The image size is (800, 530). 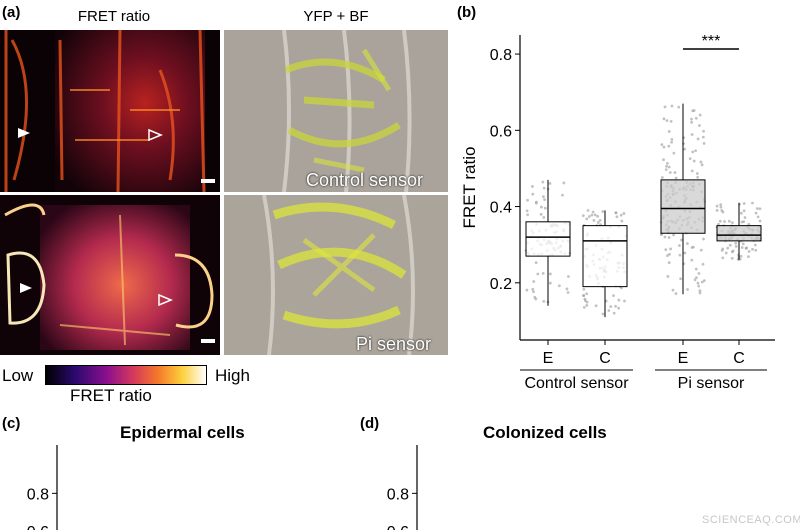 What do you see at coordinates (576, 383) in the screenshot?
I see `group-label: Control sensor` at bounding box center [576, 383].